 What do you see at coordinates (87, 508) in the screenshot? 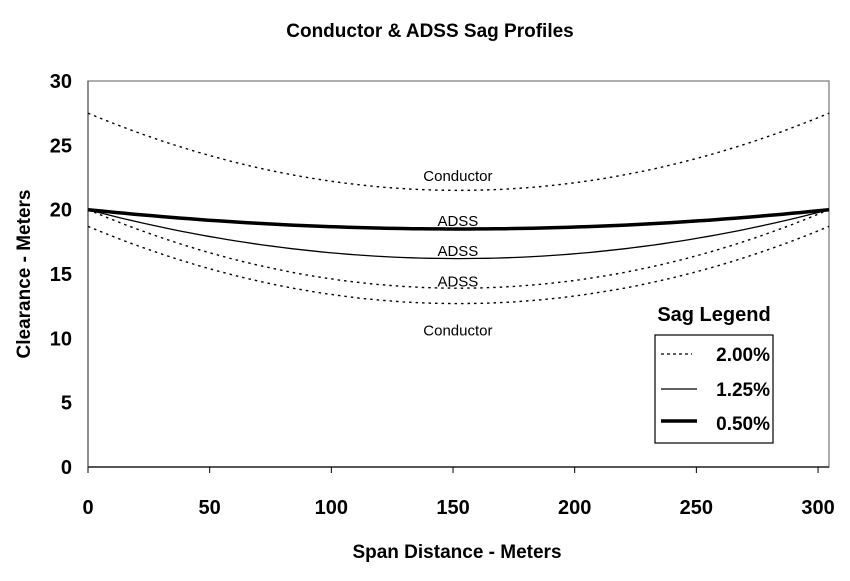
I see `x-tick-label: 0` at bounding box center [87, 508].